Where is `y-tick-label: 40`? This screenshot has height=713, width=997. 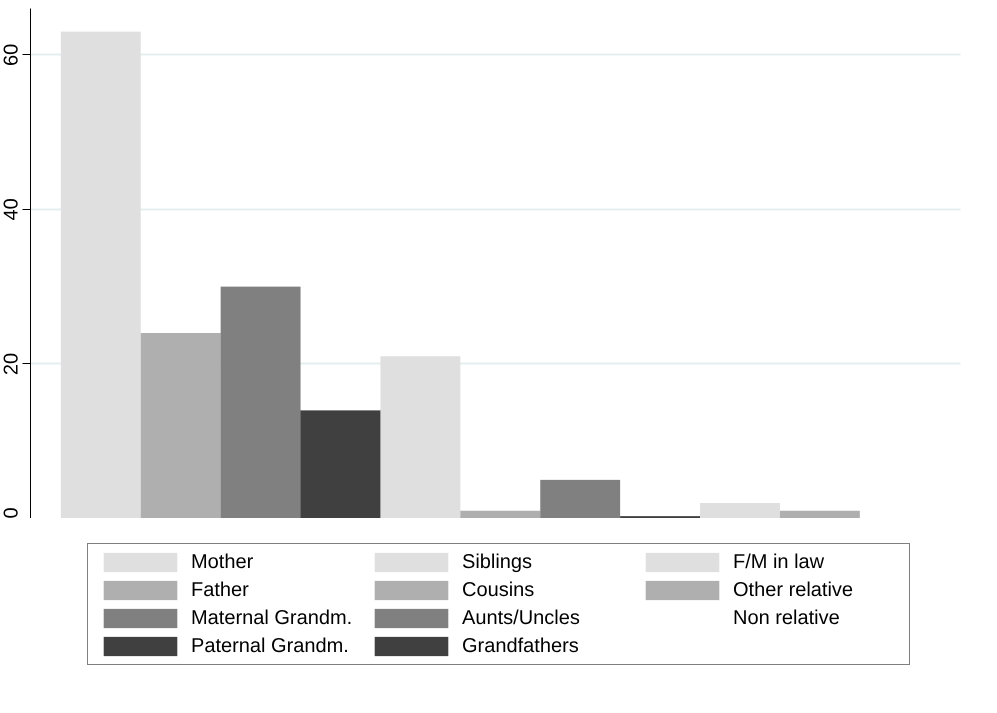
y-tick-label: 40 is located at coordinates (11, 209).